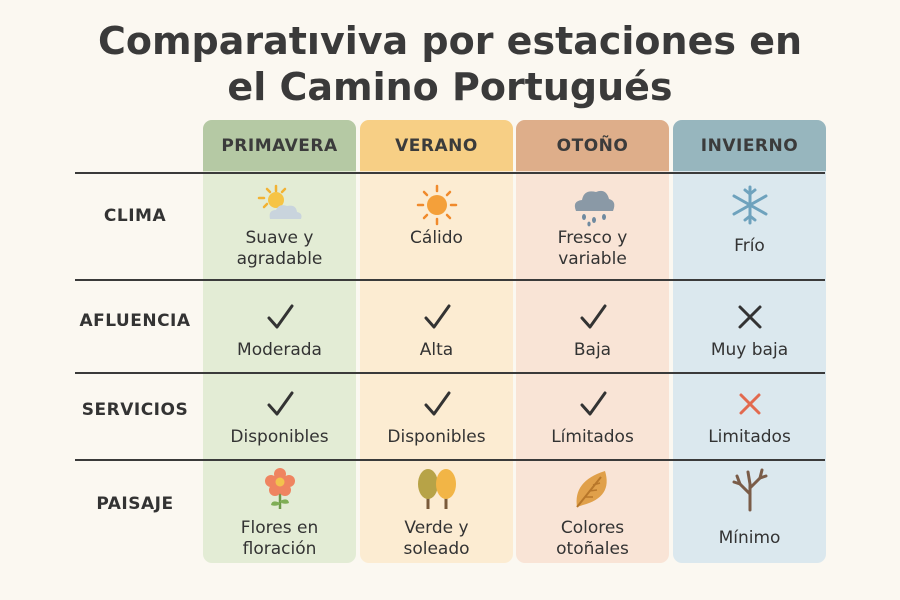  Describe the element at coordinates (436, 350) in the screenshot. I see `cell-text: Alta` at that location.